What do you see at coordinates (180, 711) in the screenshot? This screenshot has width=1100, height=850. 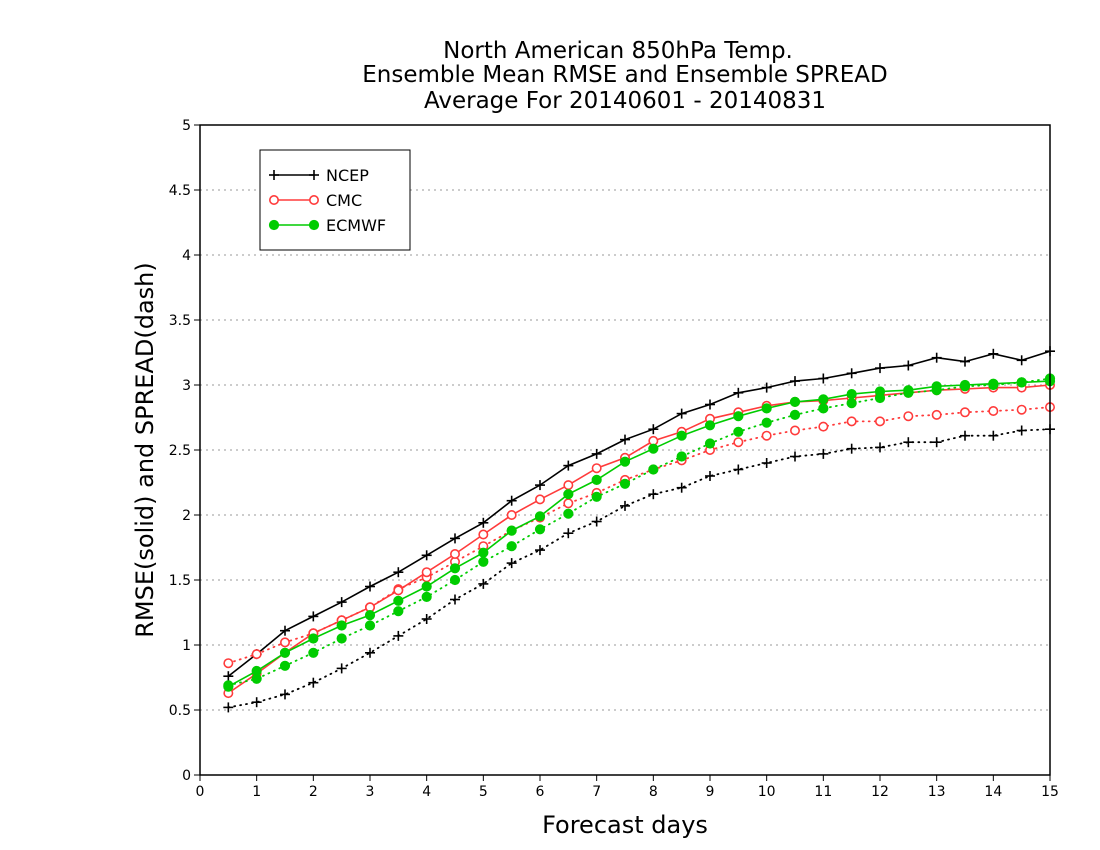 I see `y-tick-label: 0.5` at bounding box center [180, 711].